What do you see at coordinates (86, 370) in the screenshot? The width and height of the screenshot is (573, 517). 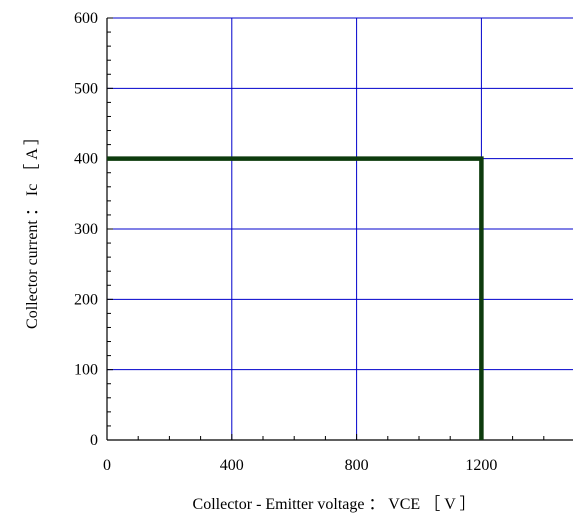 I see `y-tick-label-100: 100` at bounding box center [86, 370].